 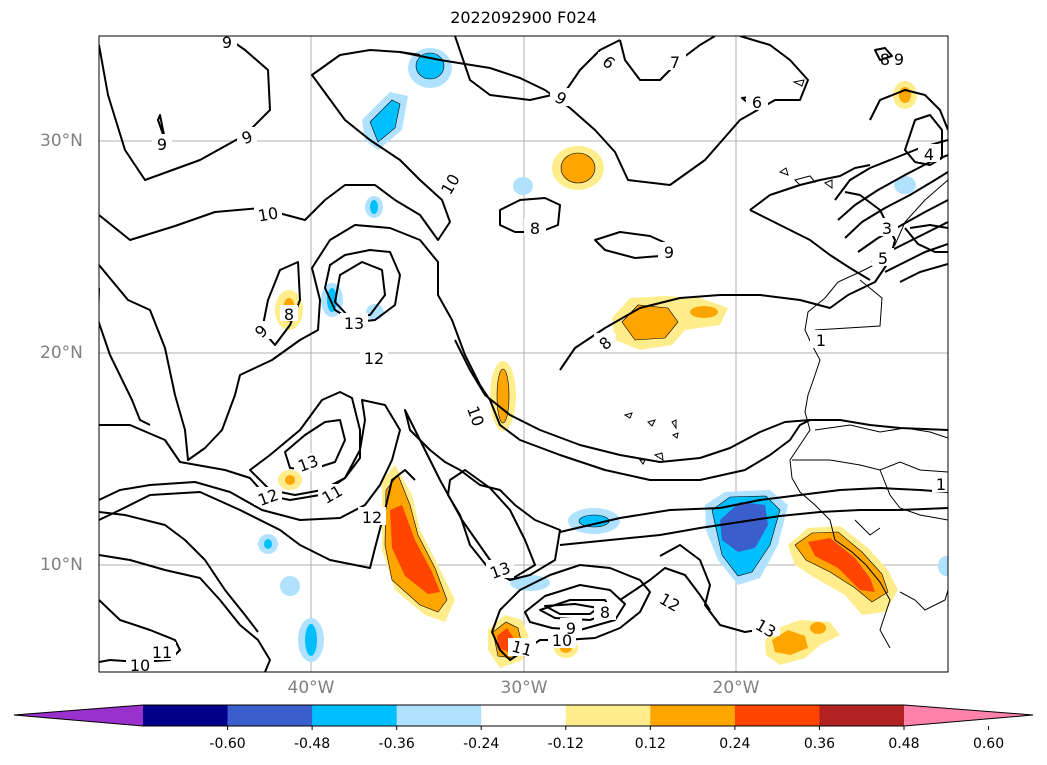 I want to click on colorbar-tick-label: -0.12, so click(x=565, y=744).